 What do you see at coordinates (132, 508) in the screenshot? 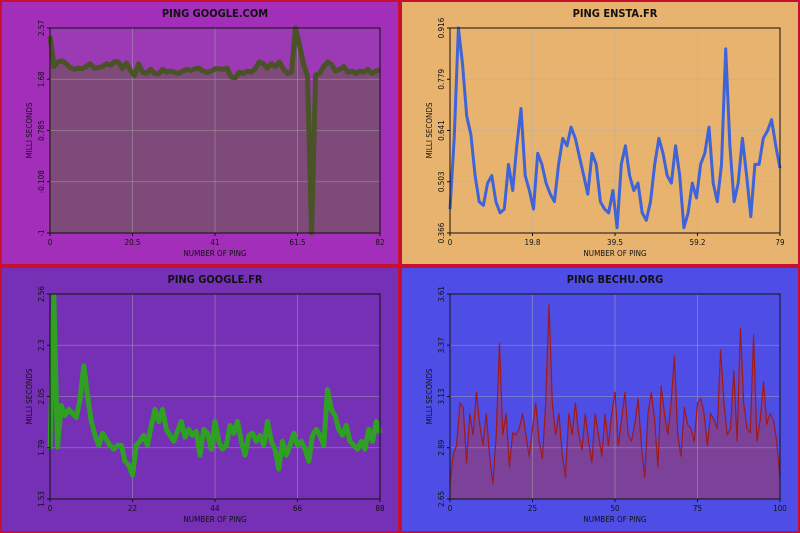
I see `x-tick-label: 22` at bounding box center [132, 508].